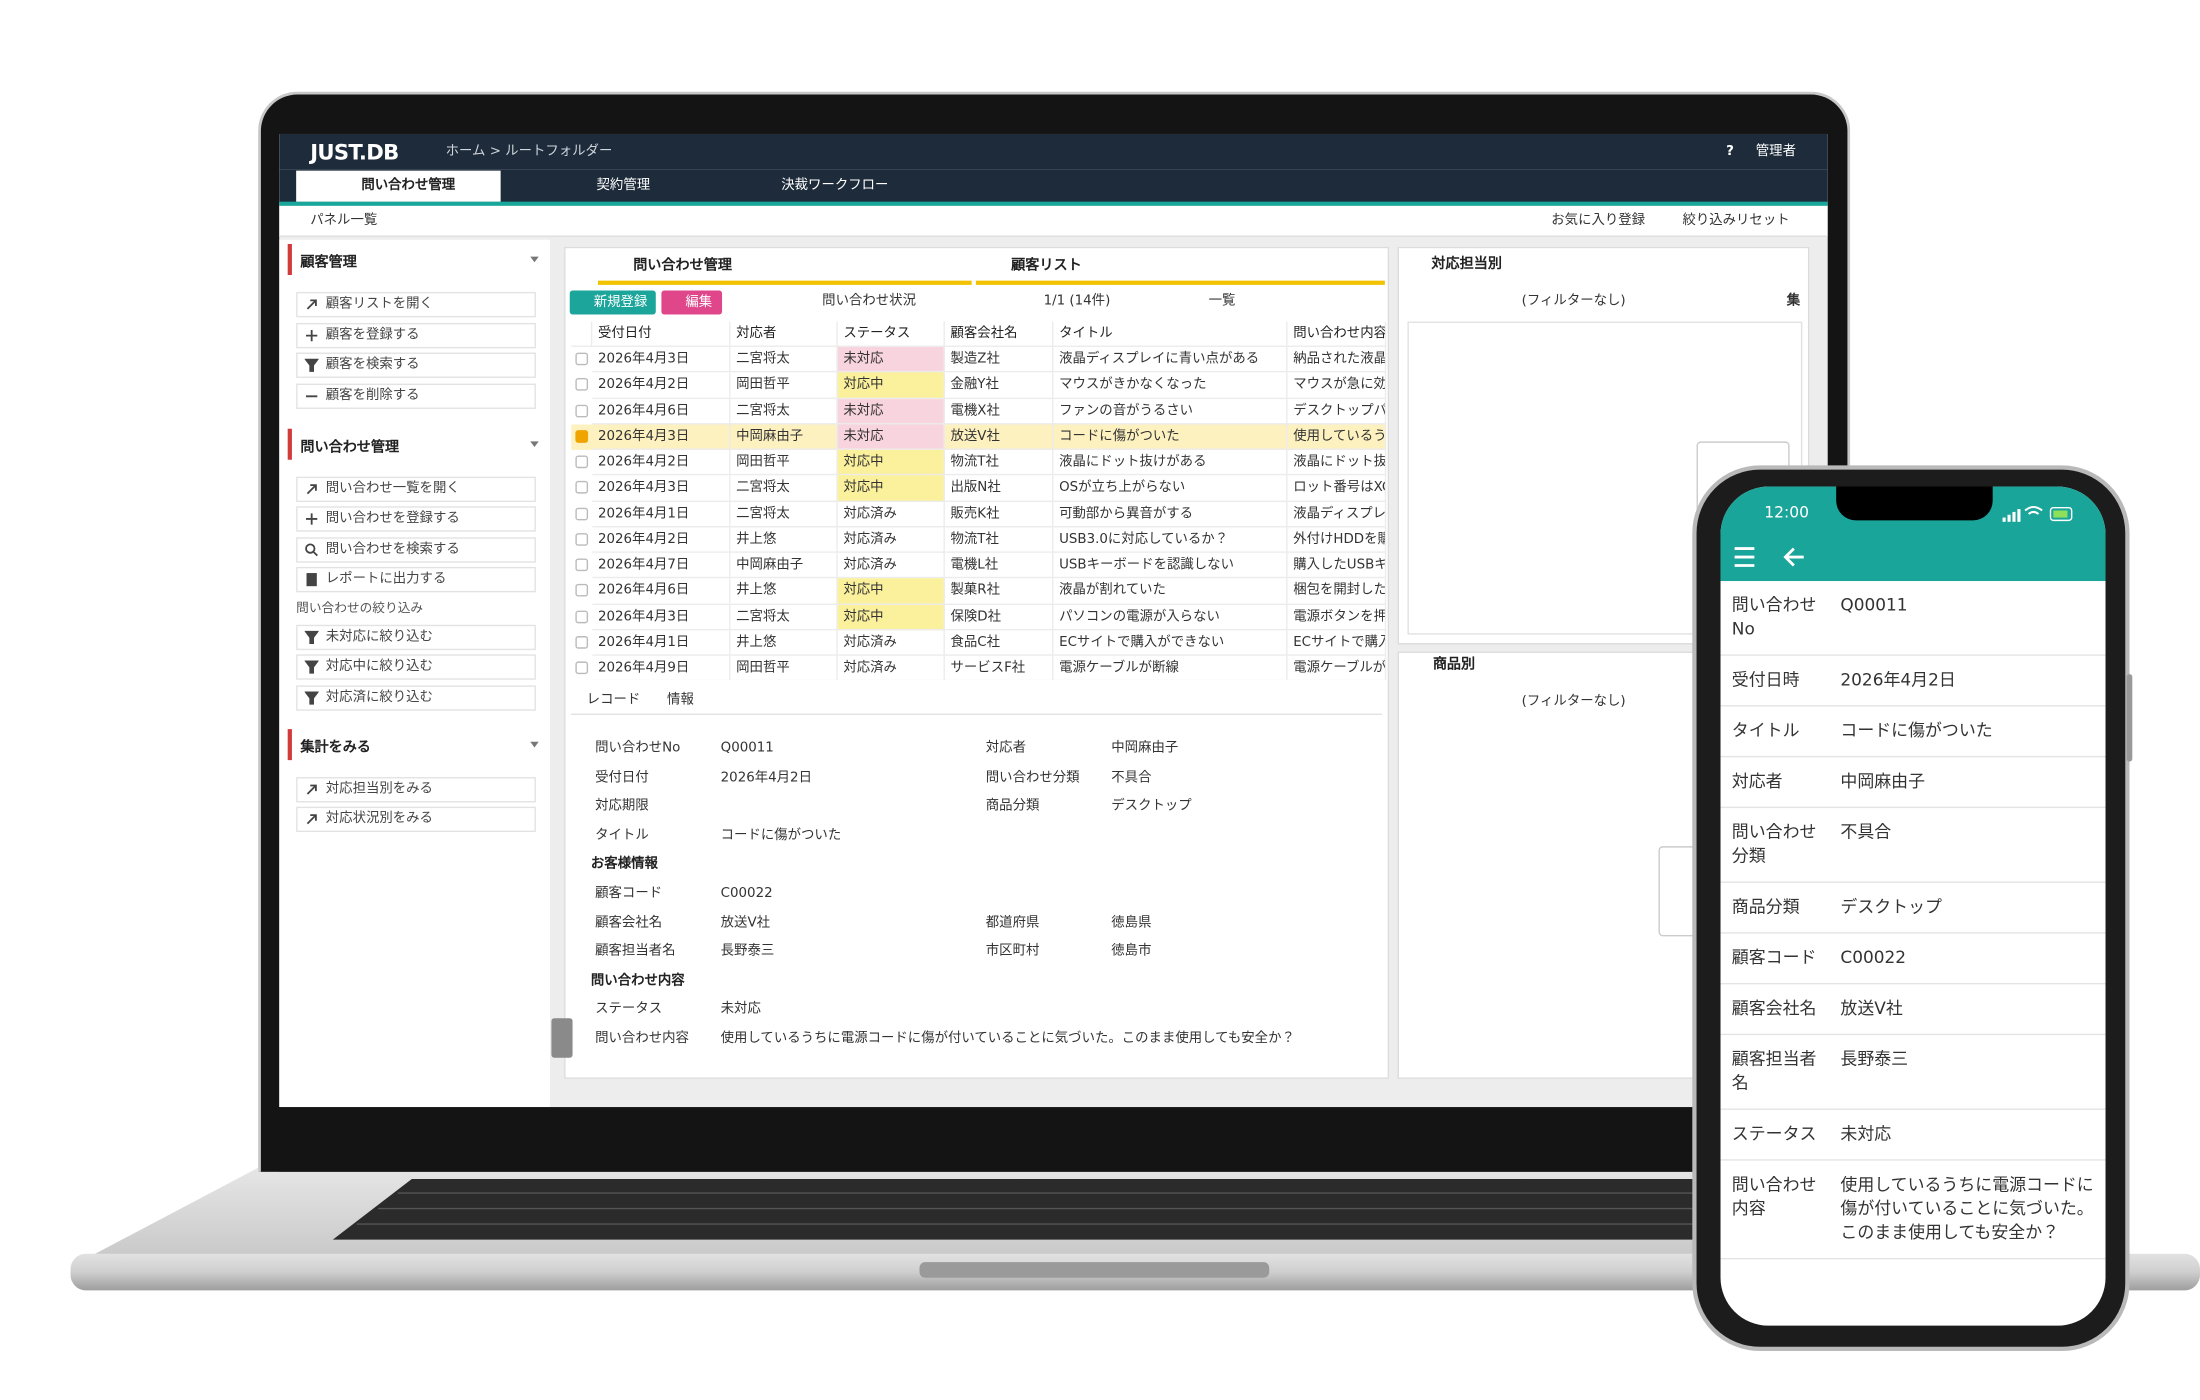  What do you see at coordinates (623, 185) in the screenshot?
I see `tab: 契約管理` at bounding box center [623, 185].